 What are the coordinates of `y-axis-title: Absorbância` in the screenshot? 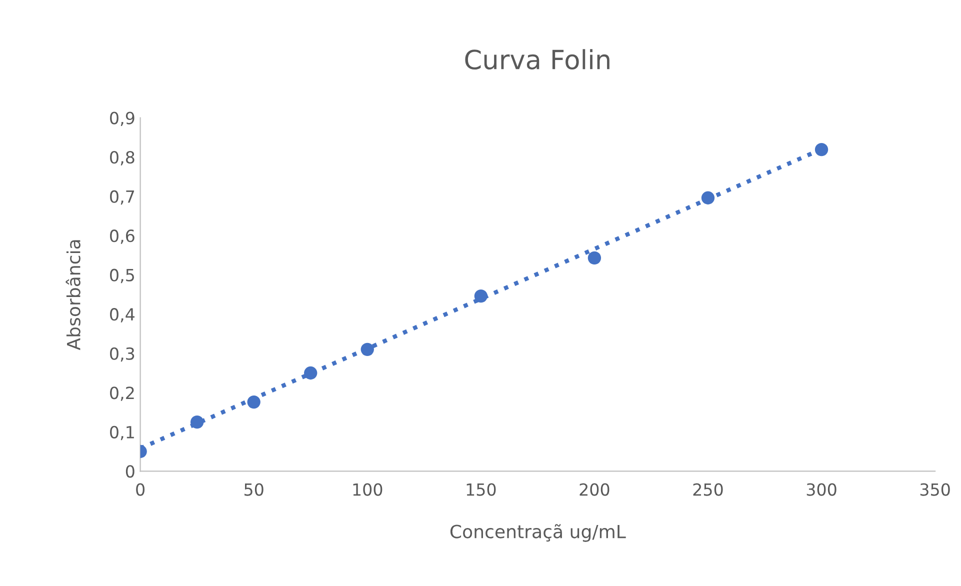 It's located at (73, 295).